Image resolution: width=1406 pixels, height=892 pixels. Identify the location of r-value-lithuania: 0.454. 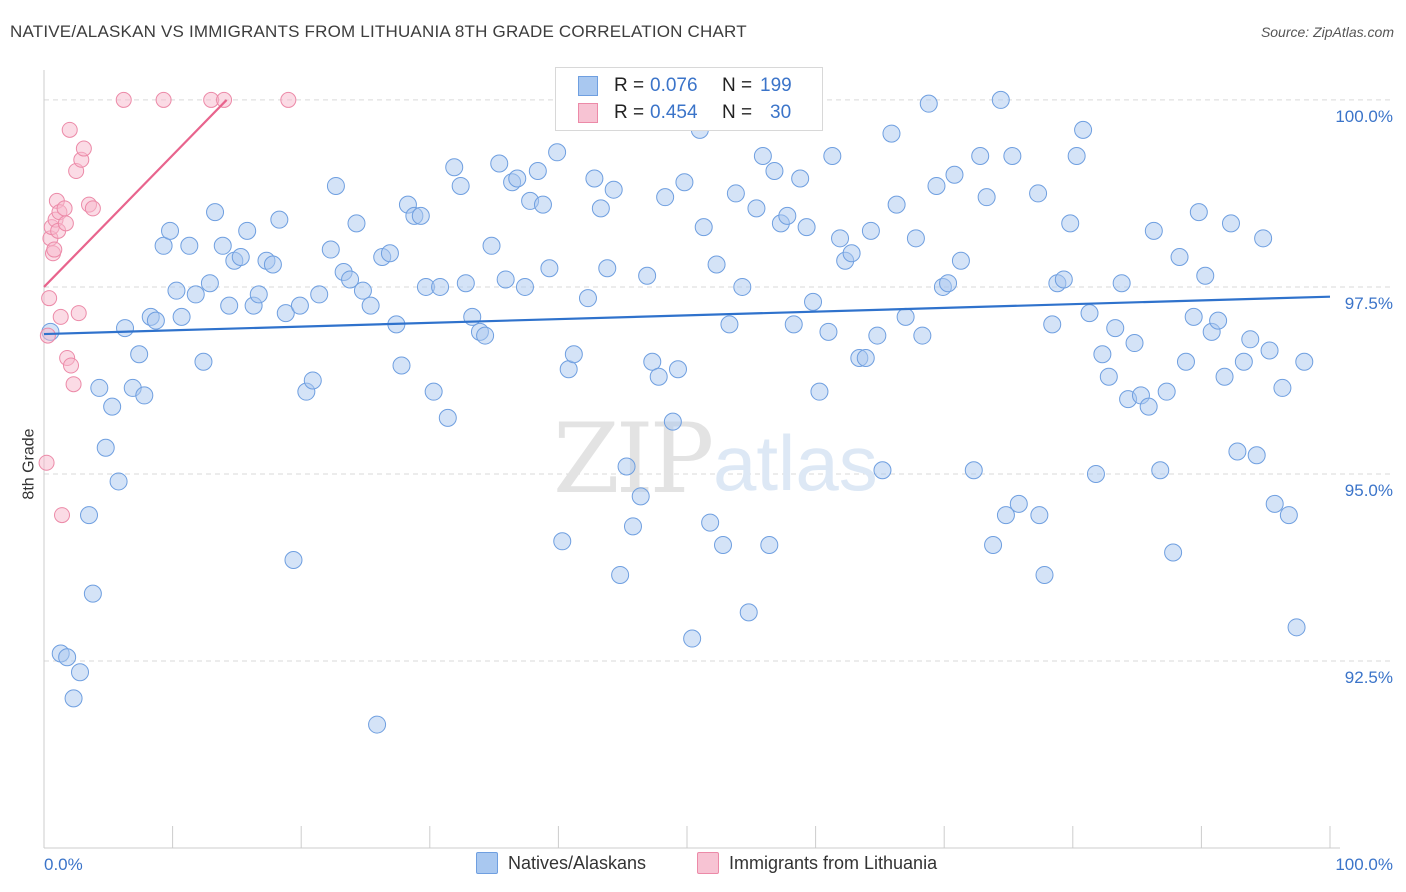
(674, 112).